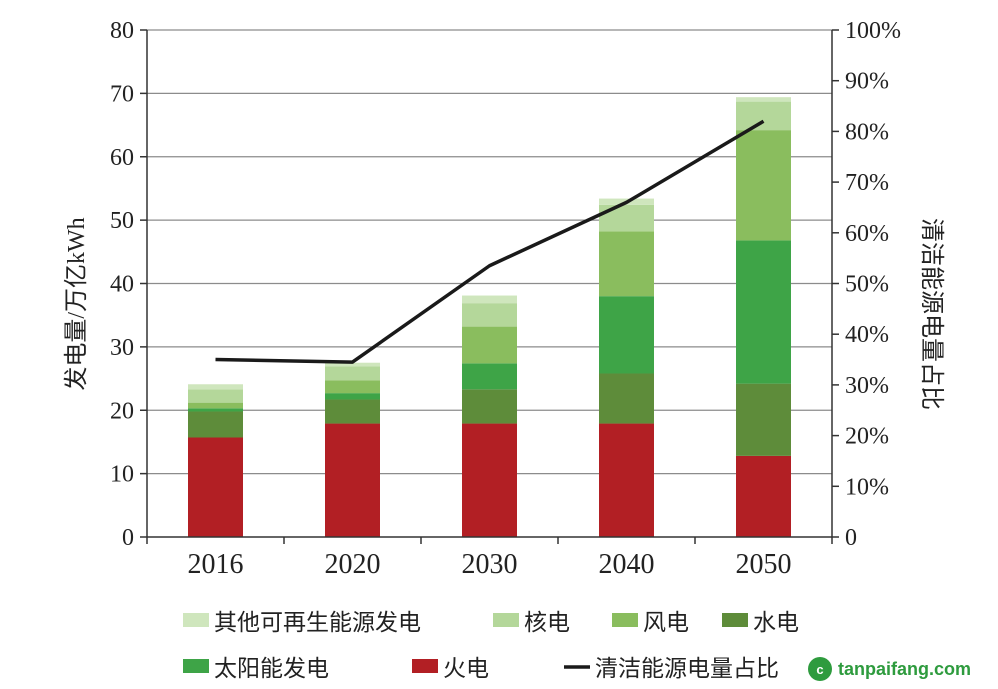 The height and width of the screenshot is (689, 998). What do you see at coordinates (122, 158) in the screenshot?
I see `y-tick-label-left: 60` at bounding box center [122, 158].